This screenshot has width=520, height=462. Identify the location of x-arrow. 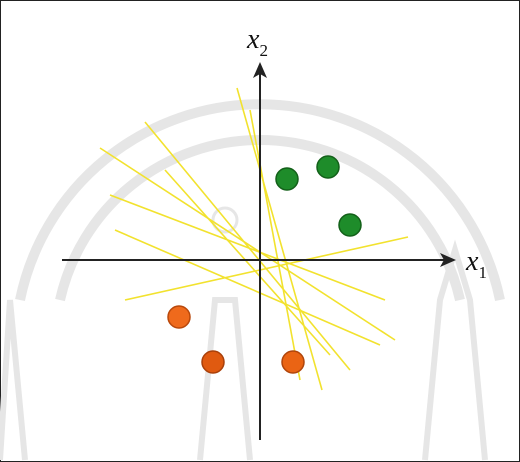
(448, 260).